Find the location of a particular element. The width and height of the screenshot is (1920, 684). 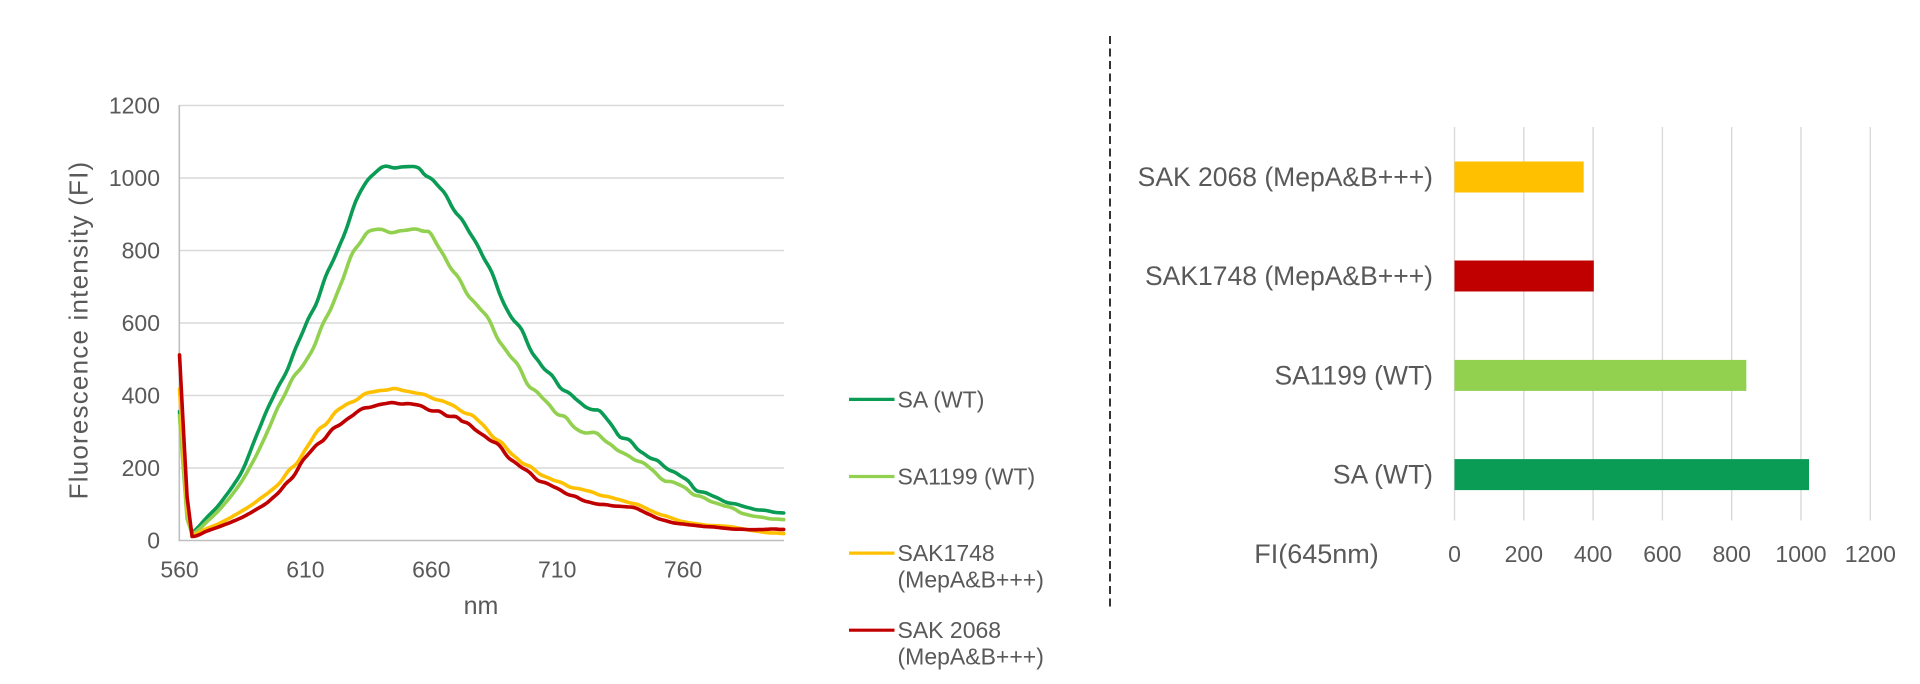

svg-text: 660 is located at coordinates (431, 570).